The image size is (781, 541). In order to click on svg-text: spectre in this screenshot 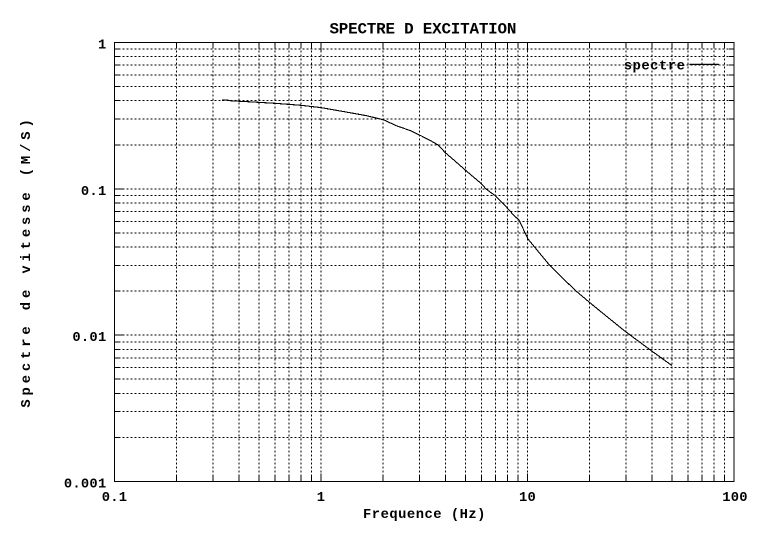, I will do `click(655, 67)`.